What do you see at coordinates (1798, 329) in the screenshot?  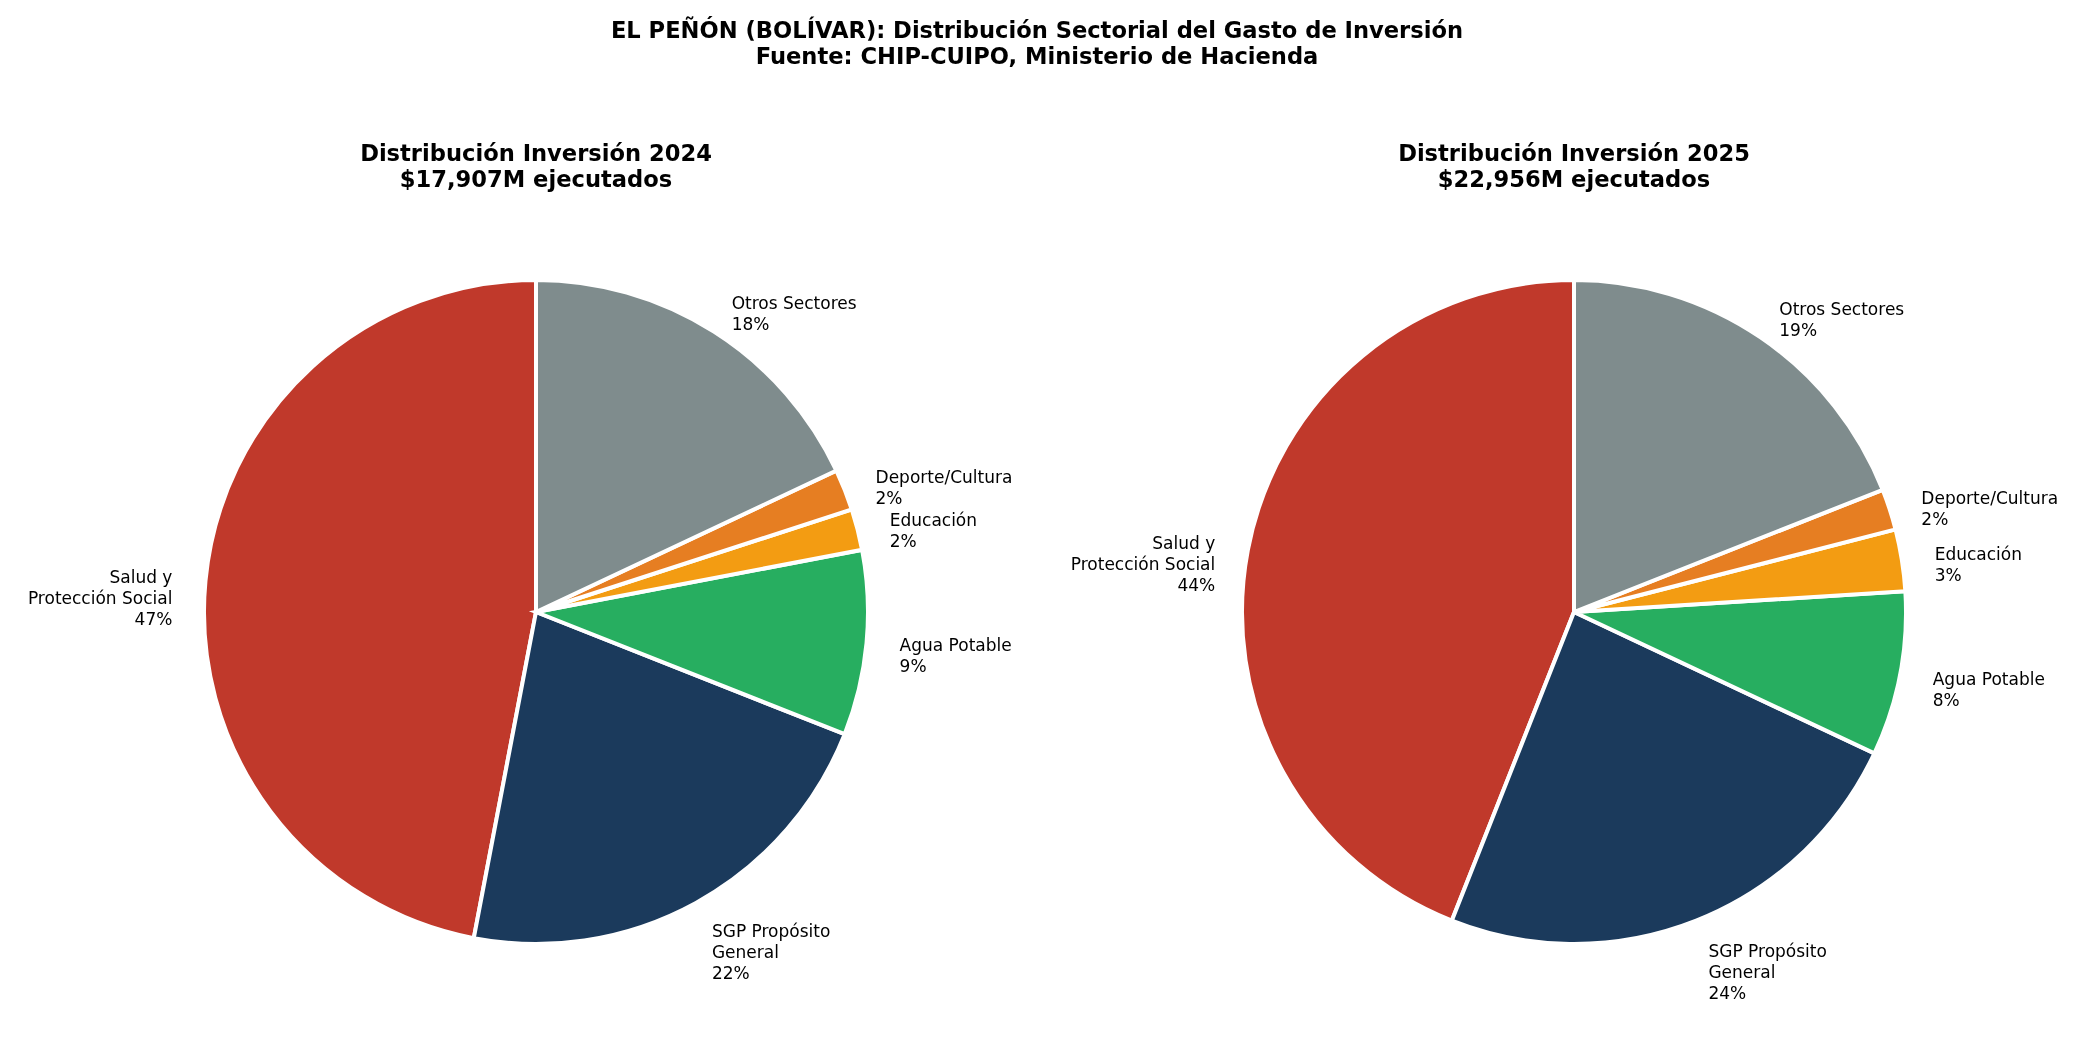 I see `data-label: 19%` at bounding box center [1798, 329].